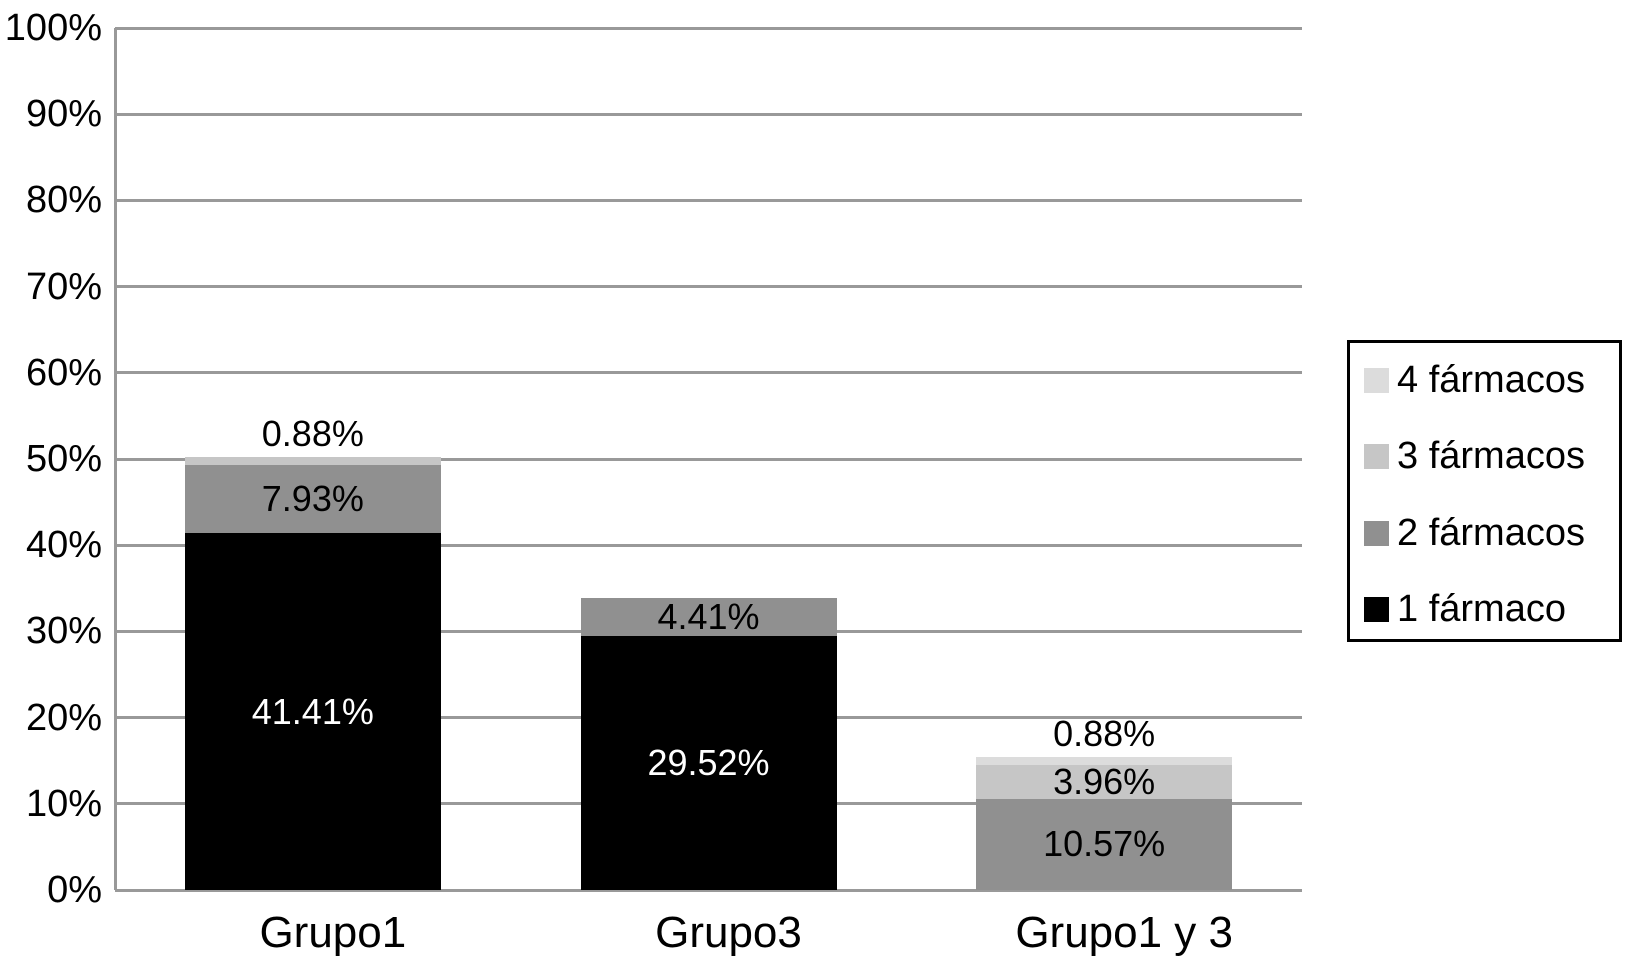 The image size is (1626, 963). Describe the element at coordinates (115, 459) in the screenshot. I see `y-axis-line` at that location.